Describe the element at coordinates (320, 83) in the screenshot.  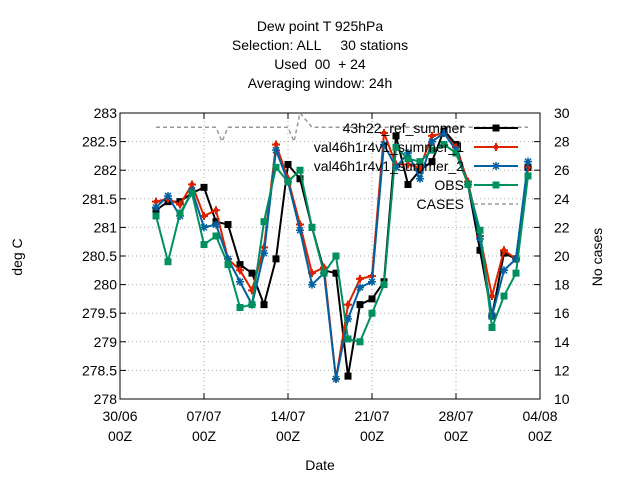
I see `title-line: Averaging window: 24h` at that location.